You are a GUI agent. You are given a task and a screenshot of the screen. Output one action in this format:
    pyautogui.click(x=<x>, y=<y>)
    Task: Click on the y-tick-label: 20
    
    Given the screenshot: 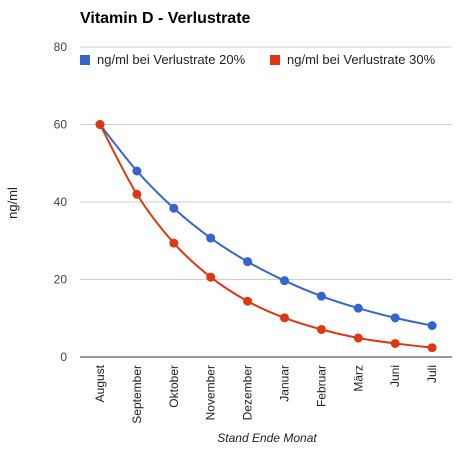 What is the action you would take?
    pyautogui.click(x=61, y=280)
    